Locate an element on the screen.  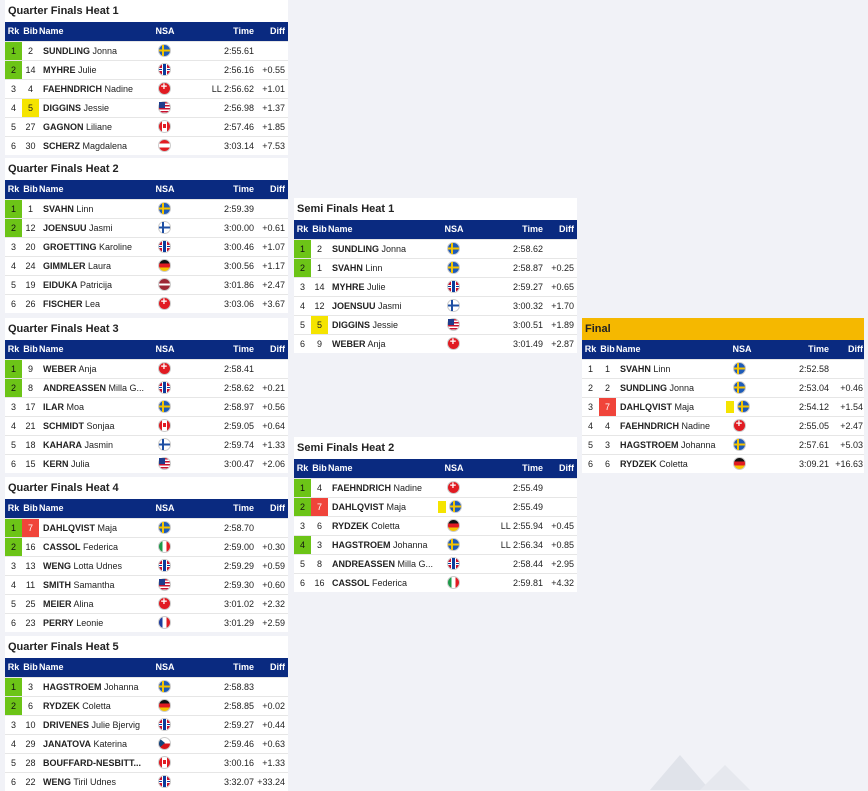
athlete-name: ILAR Moa is located at coordinates (99, 407).